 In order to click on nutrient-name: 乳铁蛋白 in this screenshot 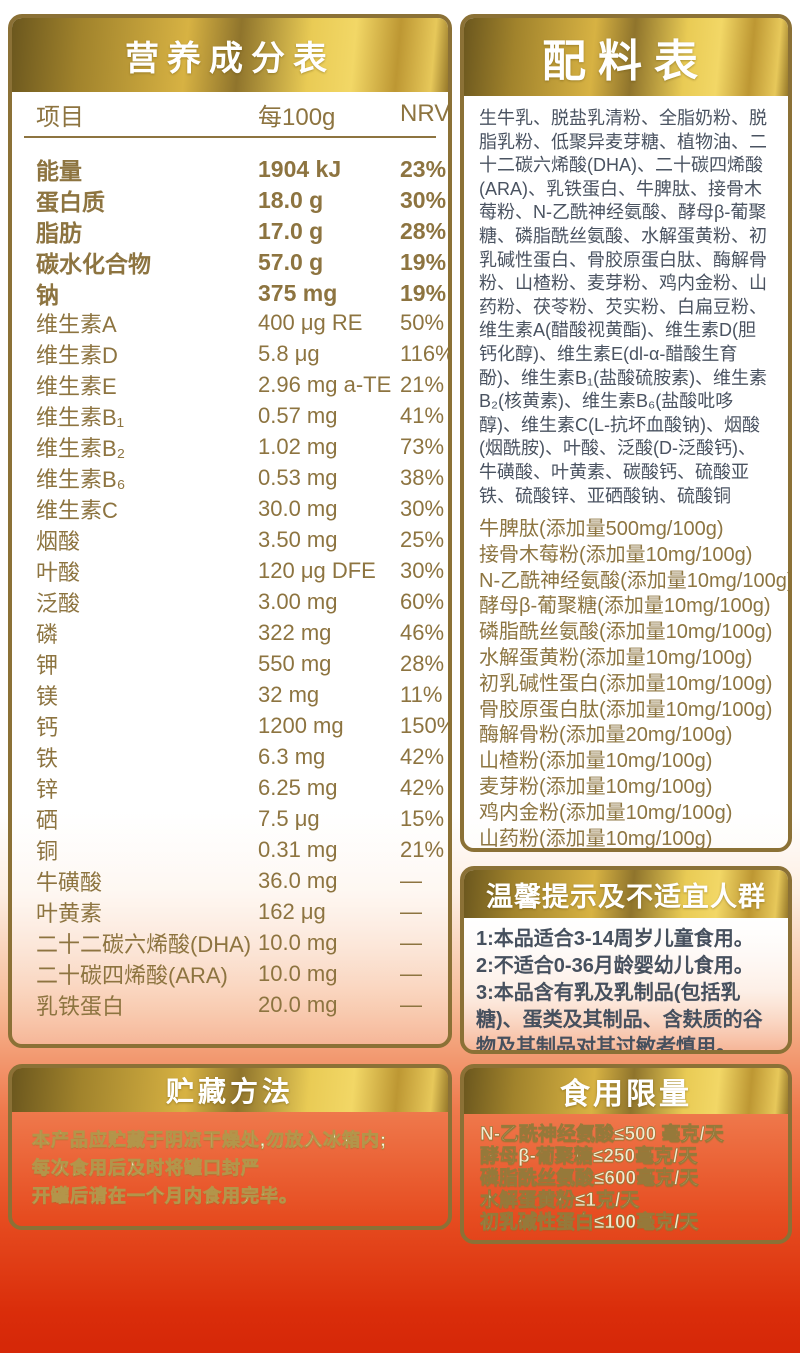, I will do `click(80, 1006)`.